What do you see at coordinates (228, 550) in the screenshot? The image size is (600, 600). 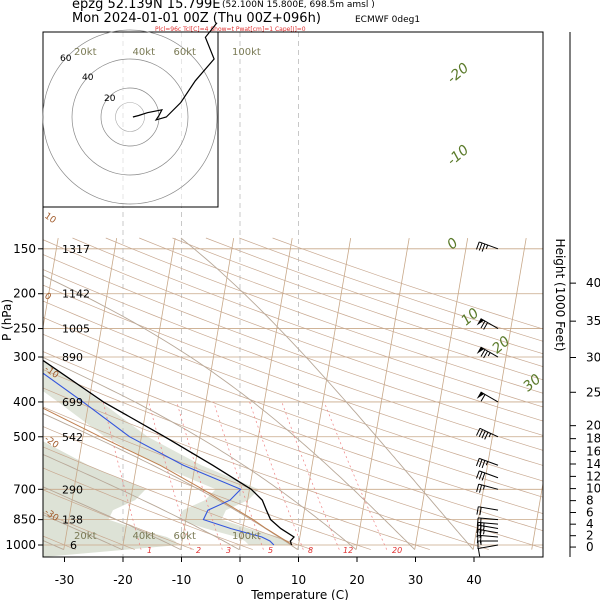 I see `mixing-ratio-label: 3` at bounding box center [228, 550].